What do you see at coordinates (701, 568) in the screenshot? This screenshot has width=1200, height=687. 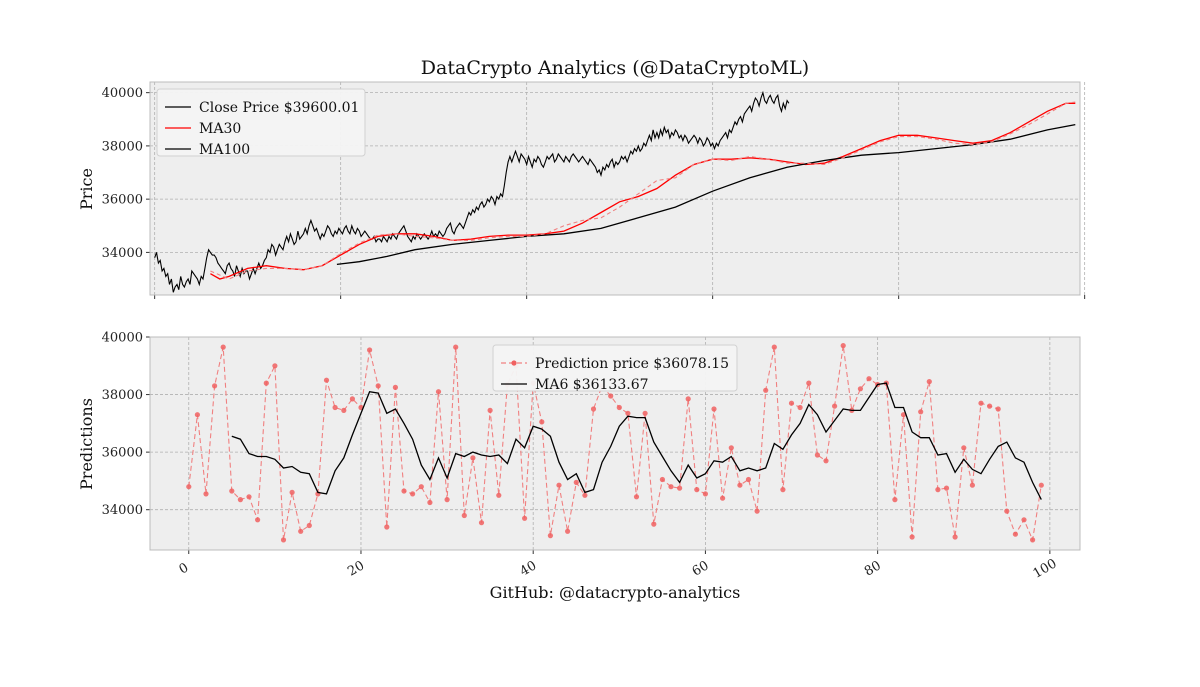 I see `x-tick-label: 60` at bounding box center [701, 568].